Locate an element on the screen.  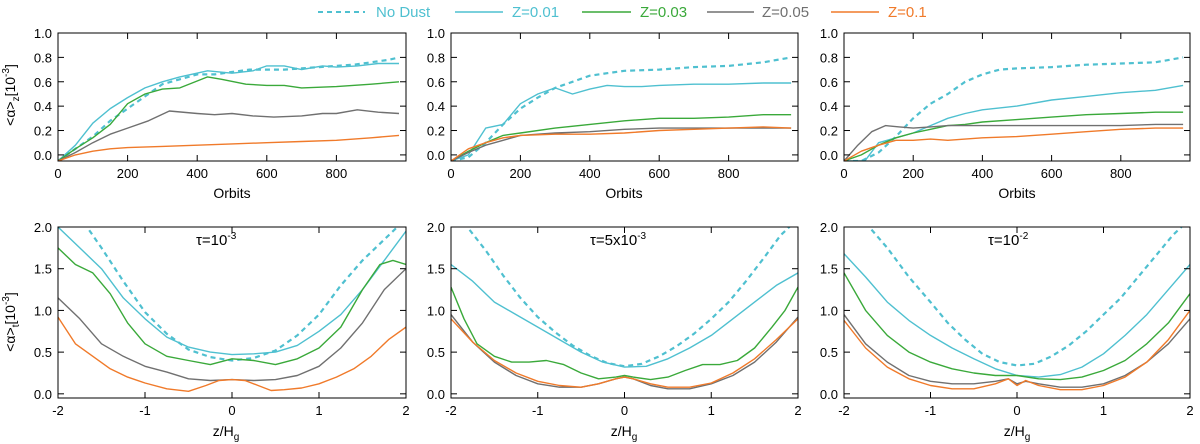
legend-label-z001: Z=0.01 is located at coordinates (535, 12).